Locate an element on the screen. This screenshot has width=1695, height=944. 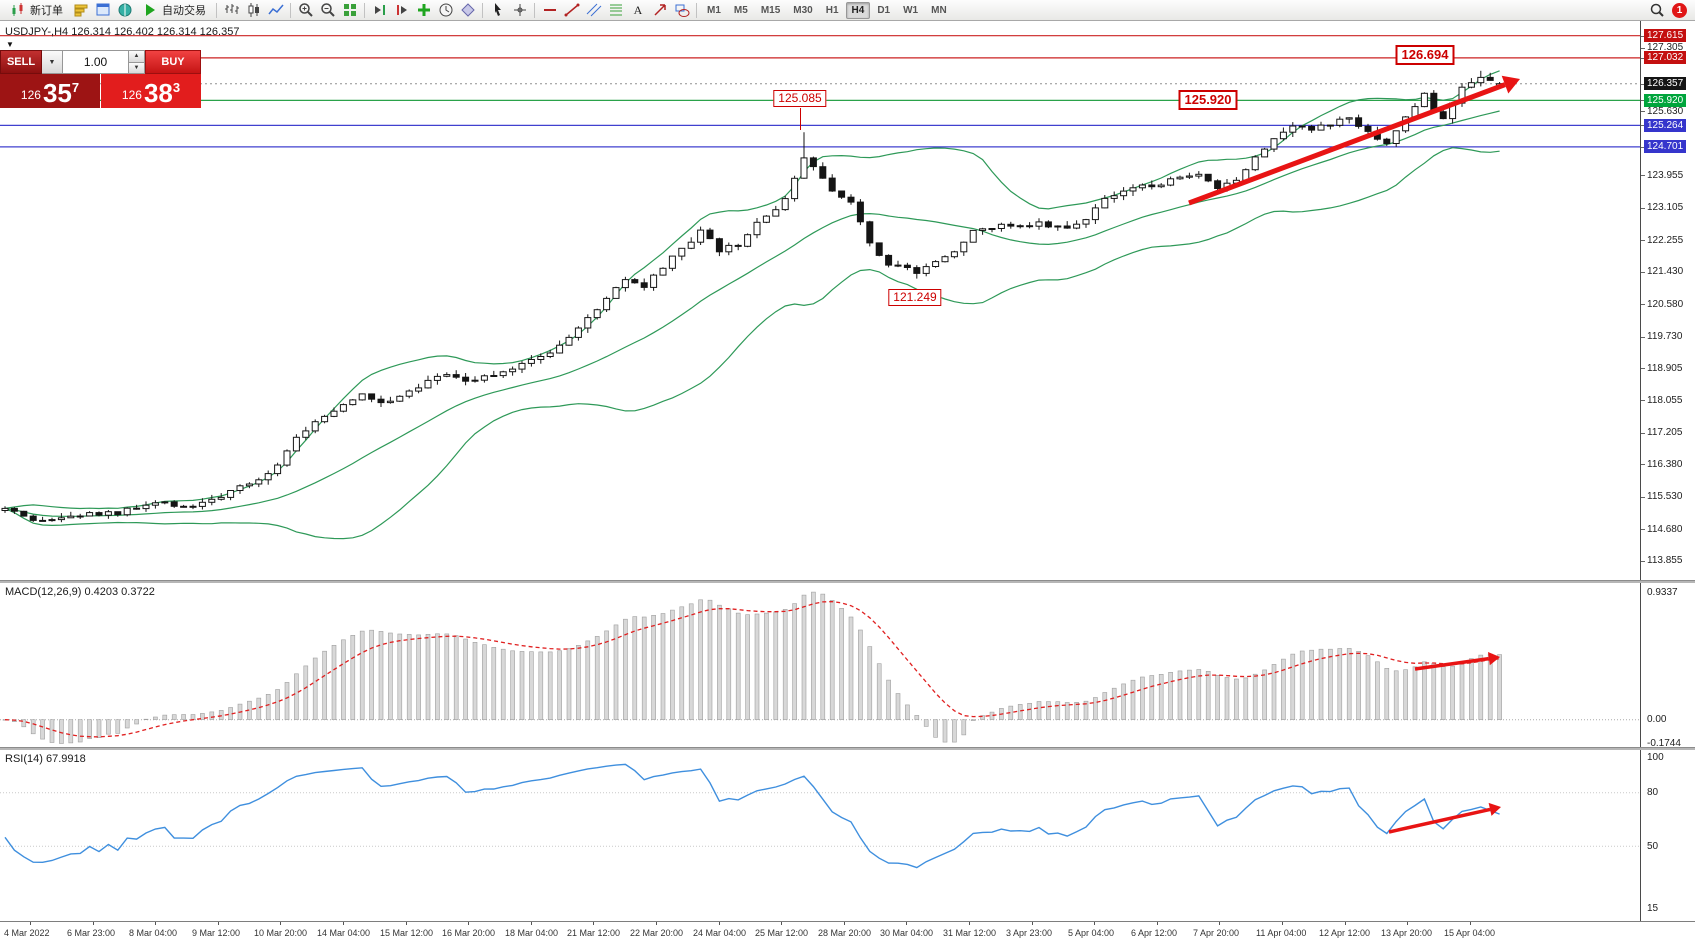
channel-icon-icon is located at coordinates (594, 10).